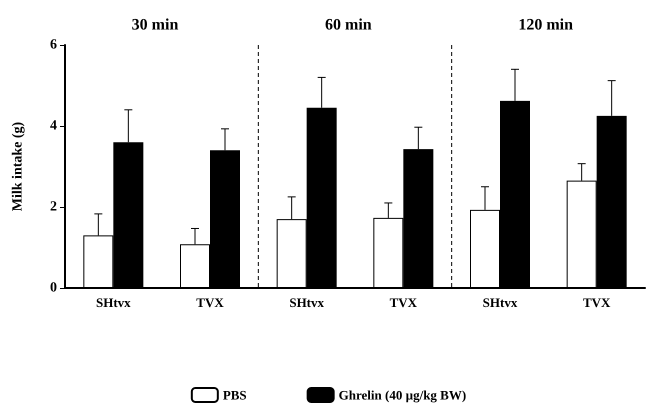 This screenshot has height=420, width=657. I want to click on legend-label: PBS, so click(234, 395).